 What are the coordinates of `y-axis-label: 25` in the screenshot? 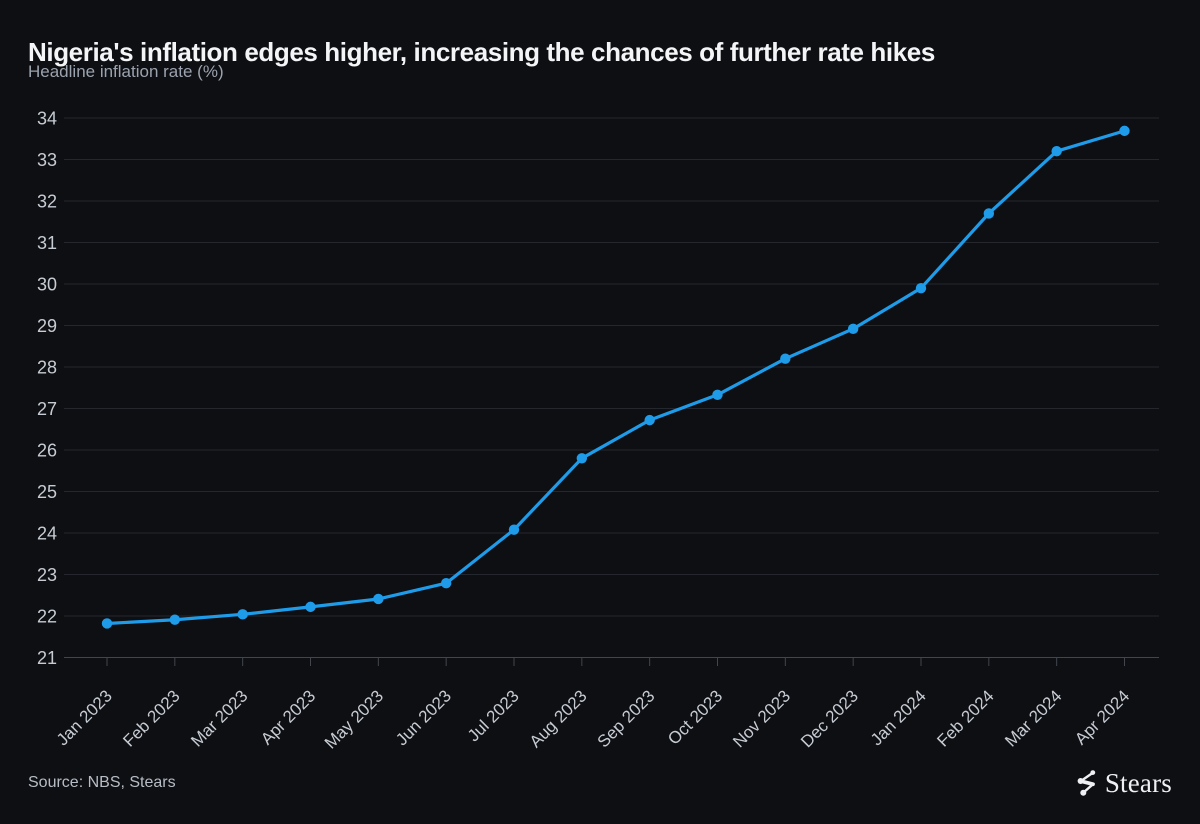 It's located at (47, 492).